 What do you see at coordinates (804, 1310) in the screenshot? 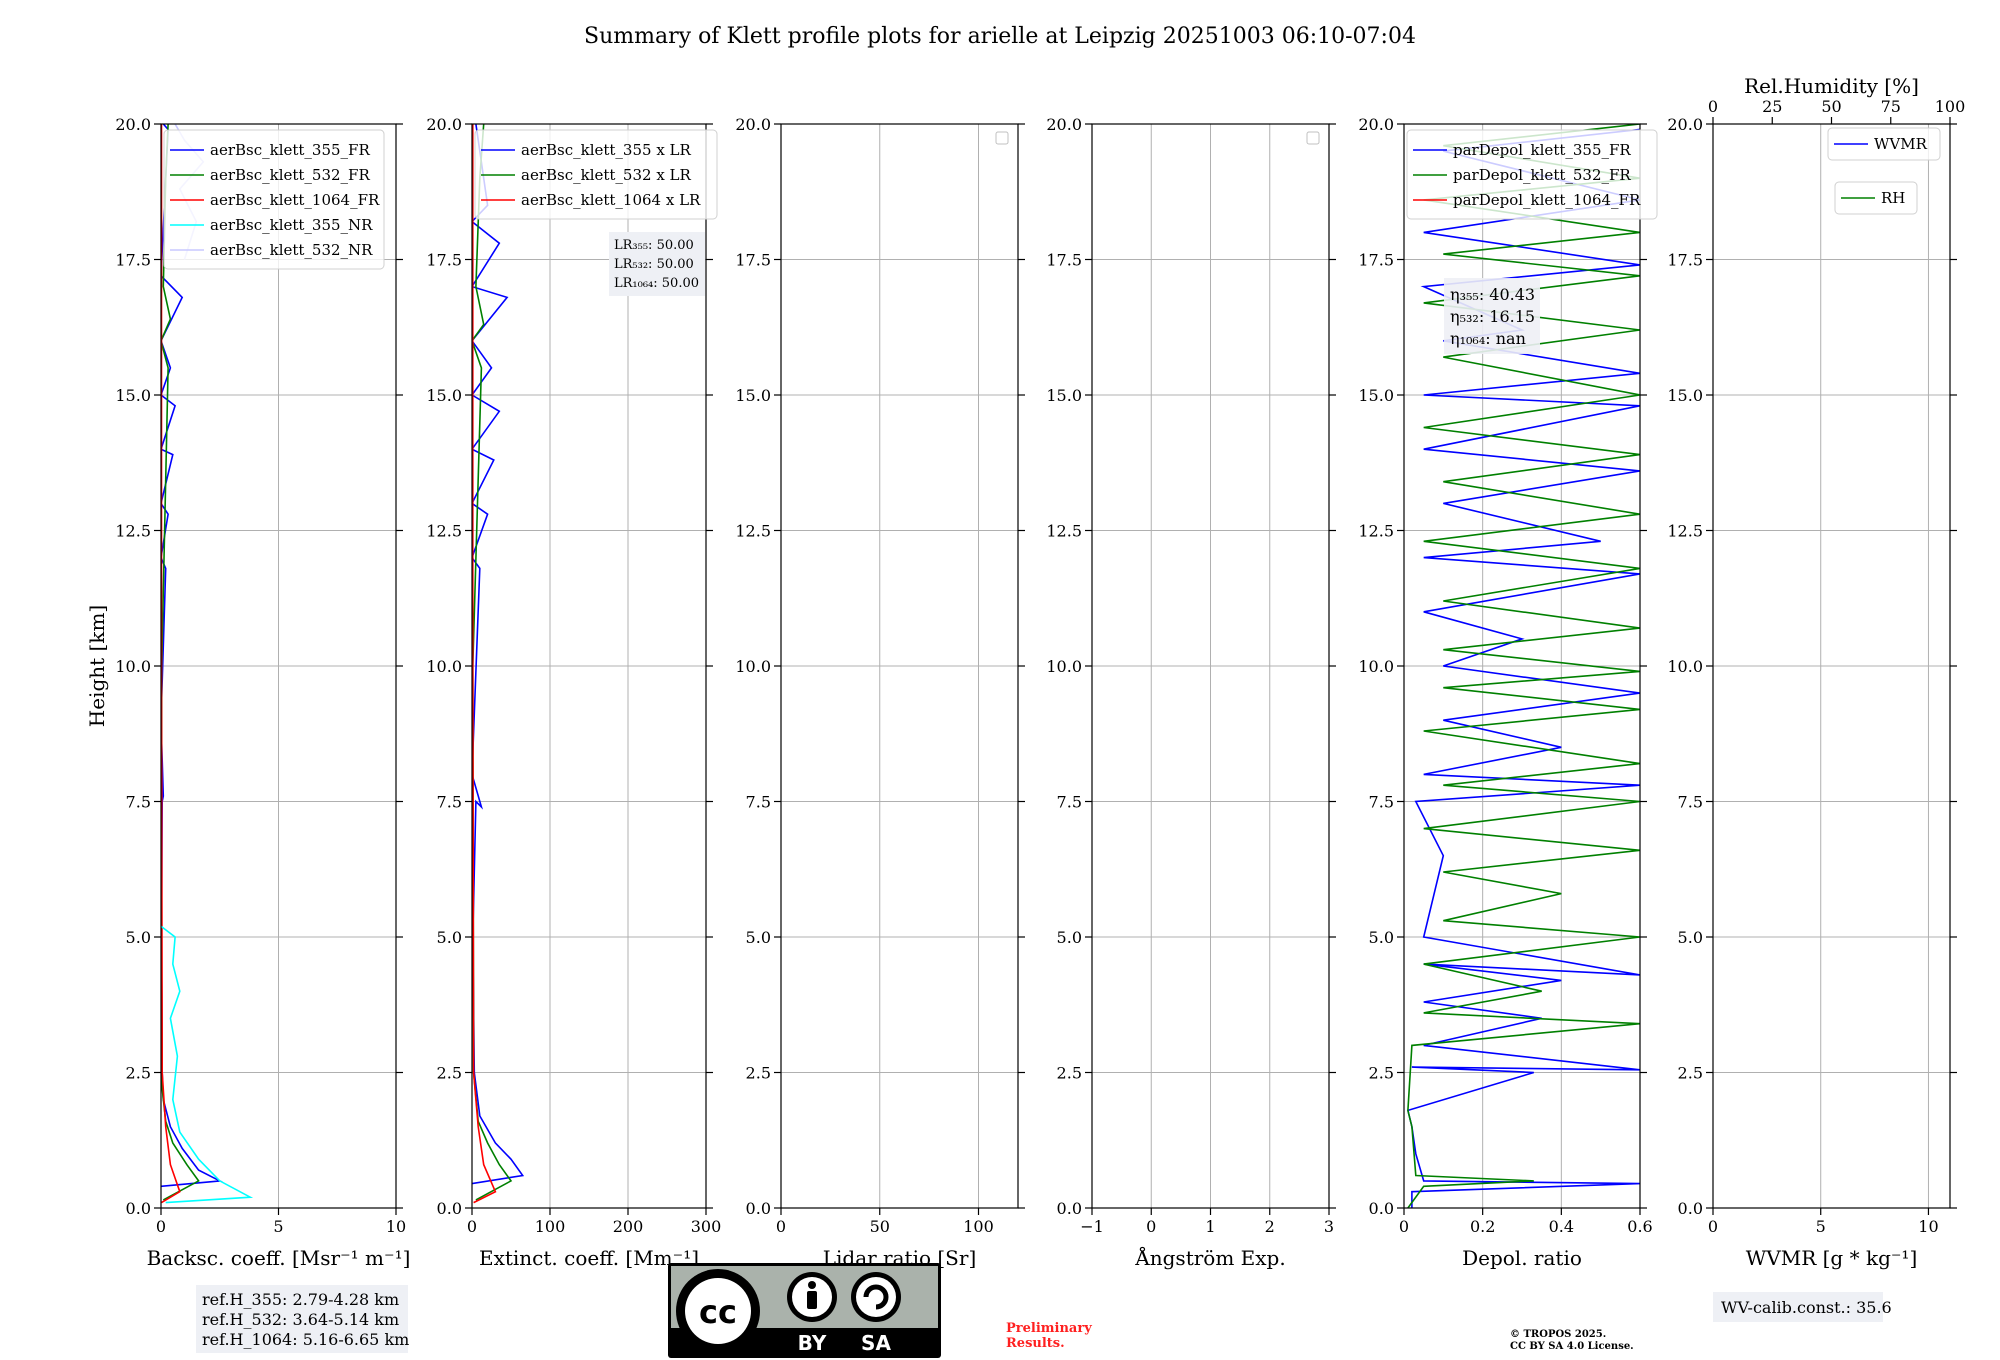
I see `cc-license-logo: cc BY SA` at bounding box center [804, 1310].